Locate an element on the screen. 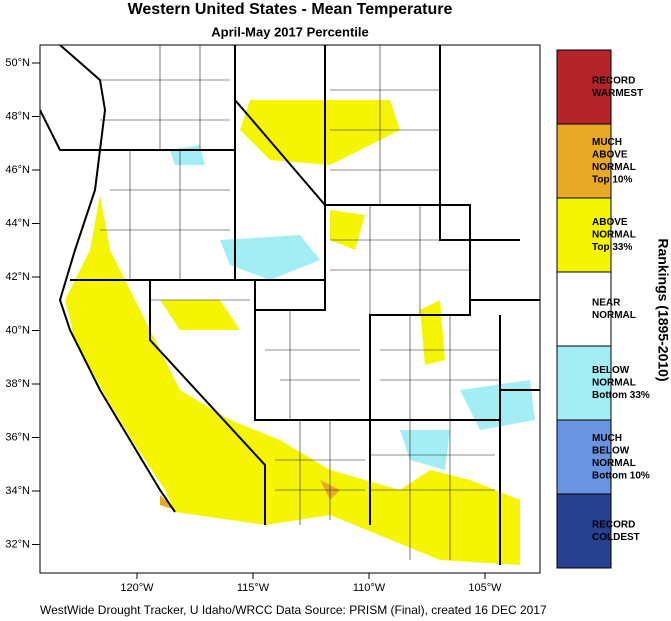 This screenshot has height=621, width=671. lat-label: 44°N is located at coordinates (17, 223).